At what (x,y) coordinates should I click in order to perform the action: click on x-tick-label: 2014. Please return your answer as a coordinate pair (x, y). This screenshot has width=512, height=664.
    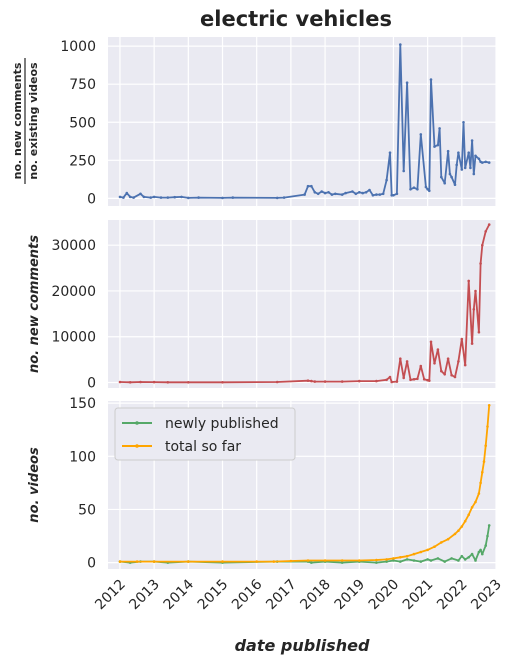
    Looking at the image, I should click on (179, 594).